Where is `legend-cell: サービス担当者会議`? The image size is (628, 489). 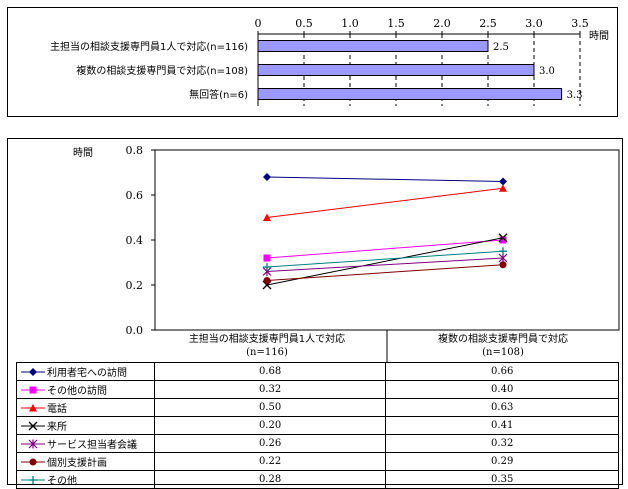
legend-cell: サービス担当者会議 is located at coordinates (85, 443).